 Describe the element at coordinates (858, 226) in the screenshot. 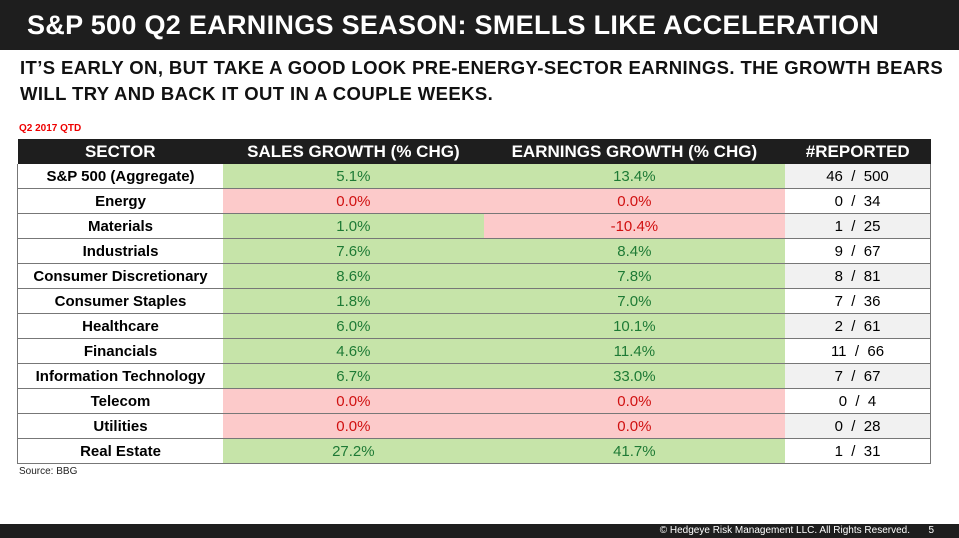

I see `reported-cell: 1 / 25` at that location.